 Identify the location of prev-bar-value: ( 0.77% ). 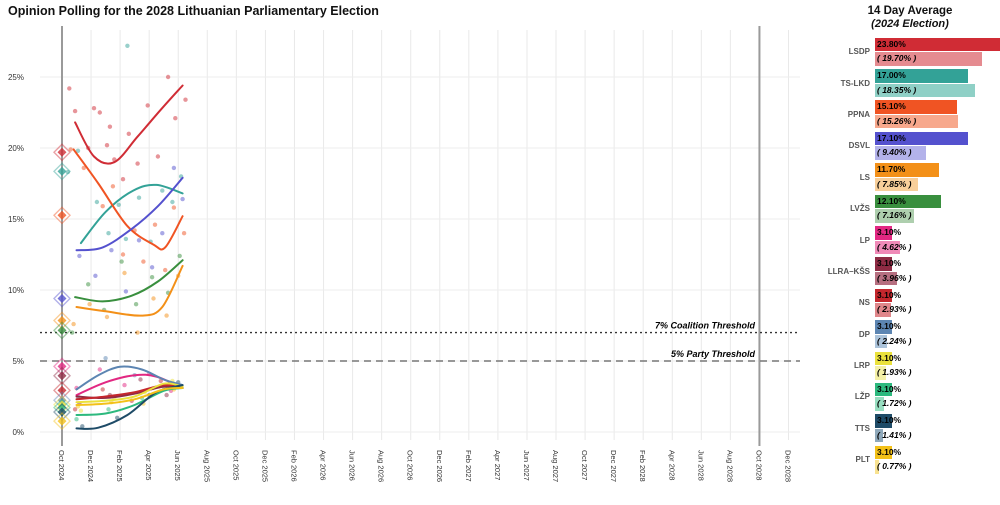
(894, 466).